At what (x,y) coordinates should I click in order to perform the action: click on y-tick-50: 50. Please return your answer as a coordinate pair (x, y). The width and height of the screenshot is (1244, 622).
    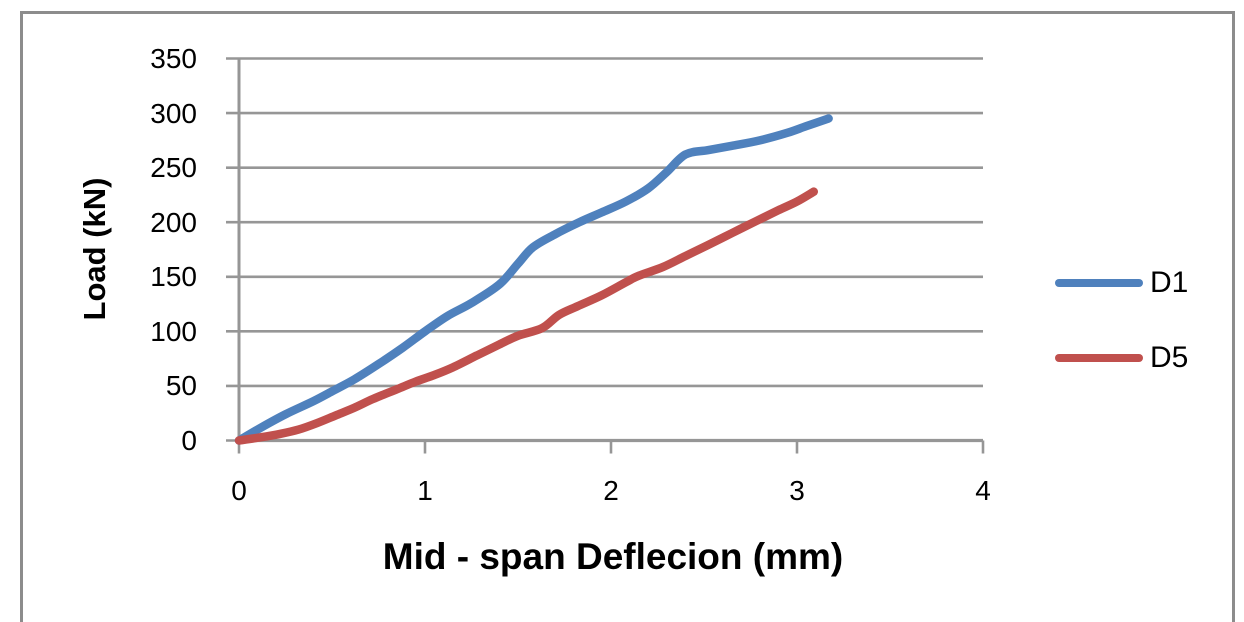
    Looking at the image, I should click on (181, 385).